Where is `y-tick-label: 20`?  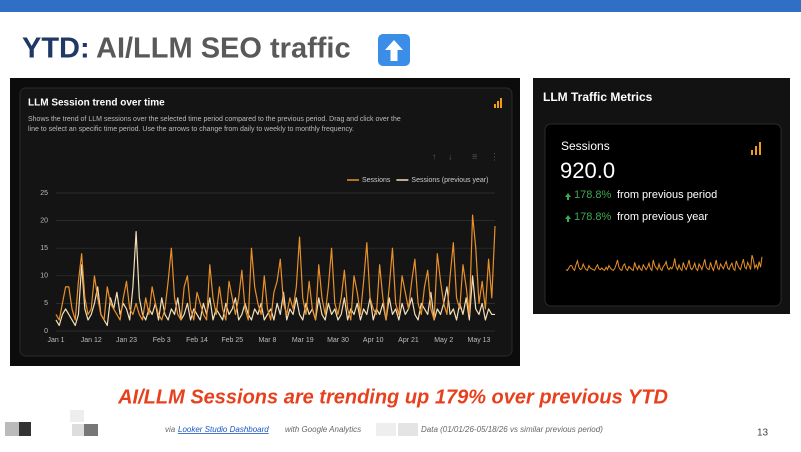 y-tick-label: 20 is located at coordinates (44, 220).